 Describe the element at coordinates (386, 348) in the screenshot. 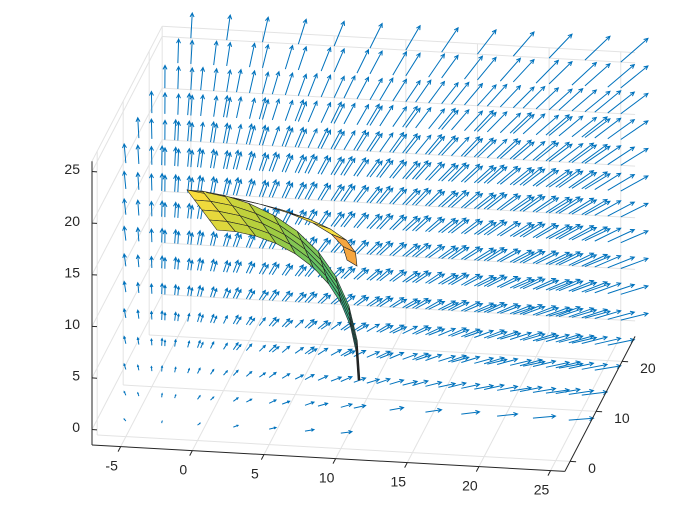

I see `grid-line` at that location.